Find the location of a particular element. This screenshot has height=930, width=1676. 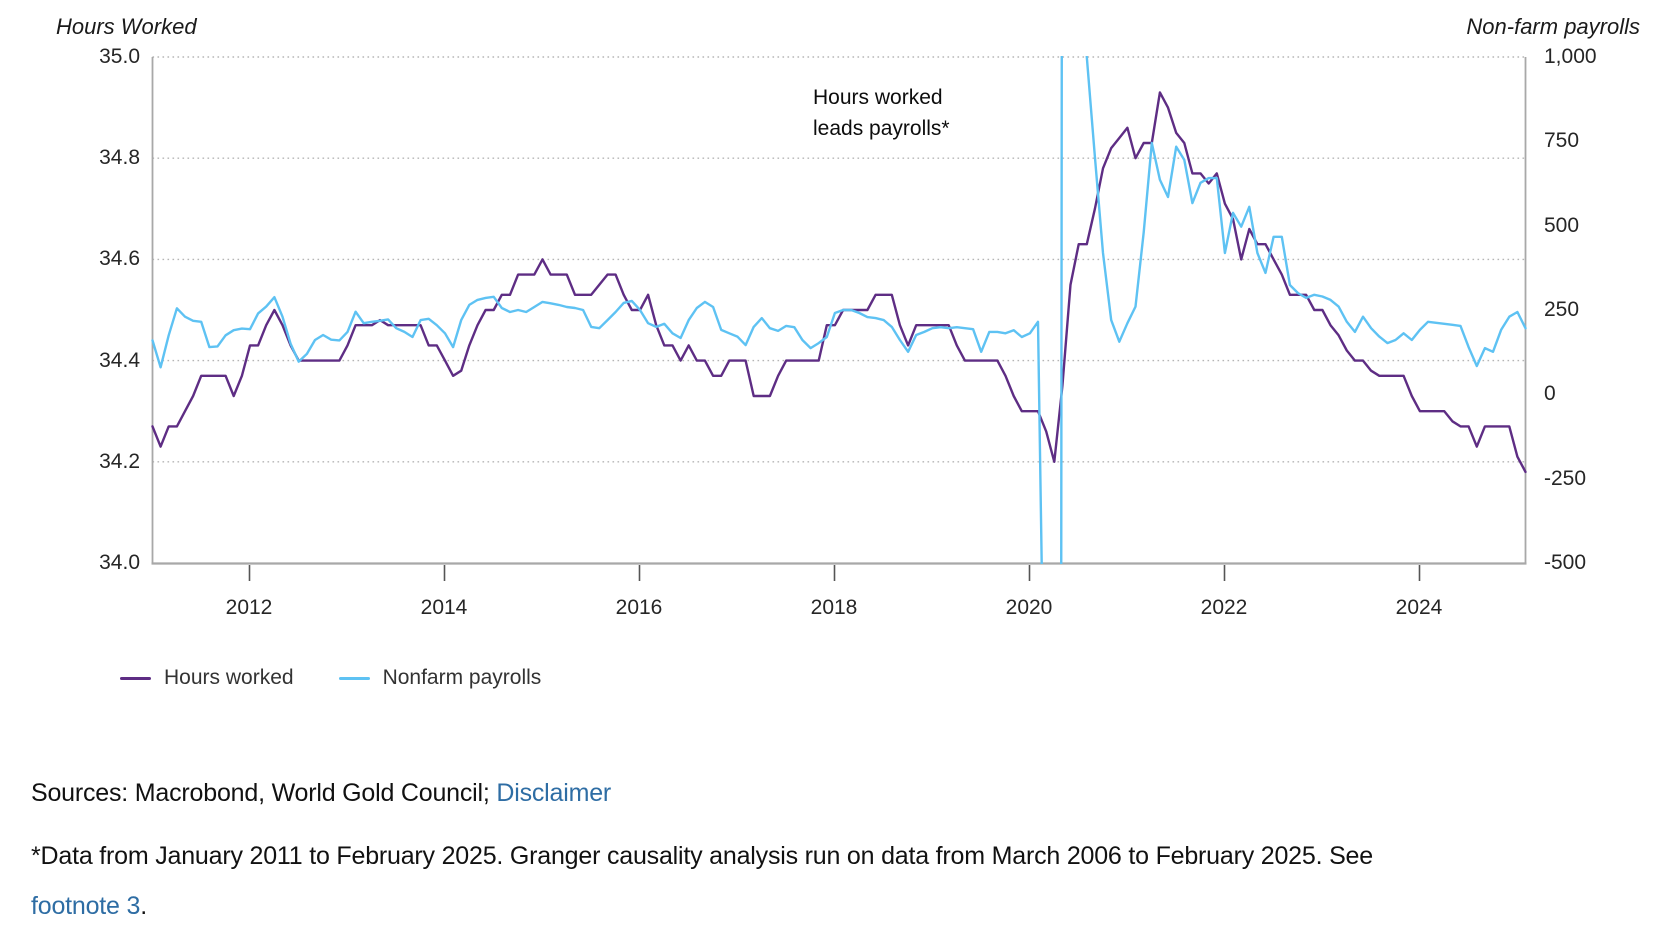

nonfarm-payrolls-swatch-icon is located at coordinates (354, 678).